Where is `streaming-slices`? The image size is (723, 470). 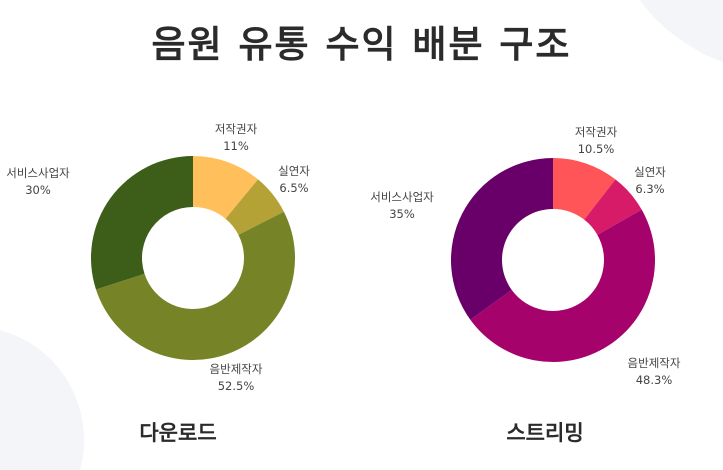 streaming-slices is located at coordinates (553, 260).